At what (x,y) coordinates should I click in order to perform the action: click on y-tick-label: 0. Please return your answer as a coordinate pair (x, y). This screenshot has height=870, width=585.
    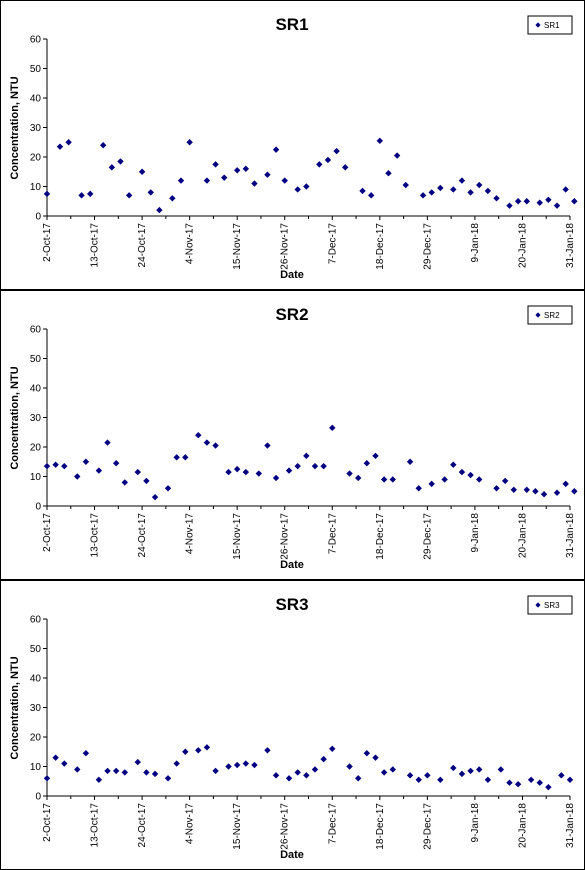
    Looking at the image, I should click on (38, 217).